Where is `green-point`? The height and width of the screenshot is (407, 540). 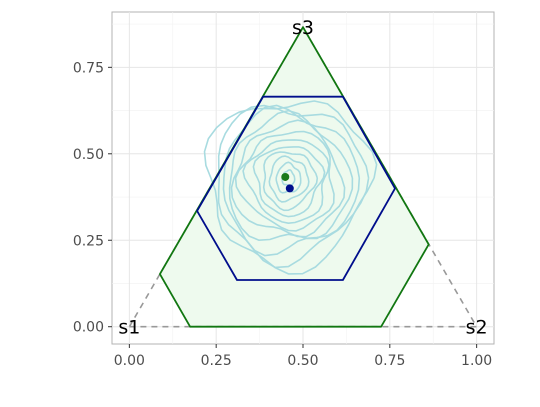 green-point is located at coordinates (285, 176).